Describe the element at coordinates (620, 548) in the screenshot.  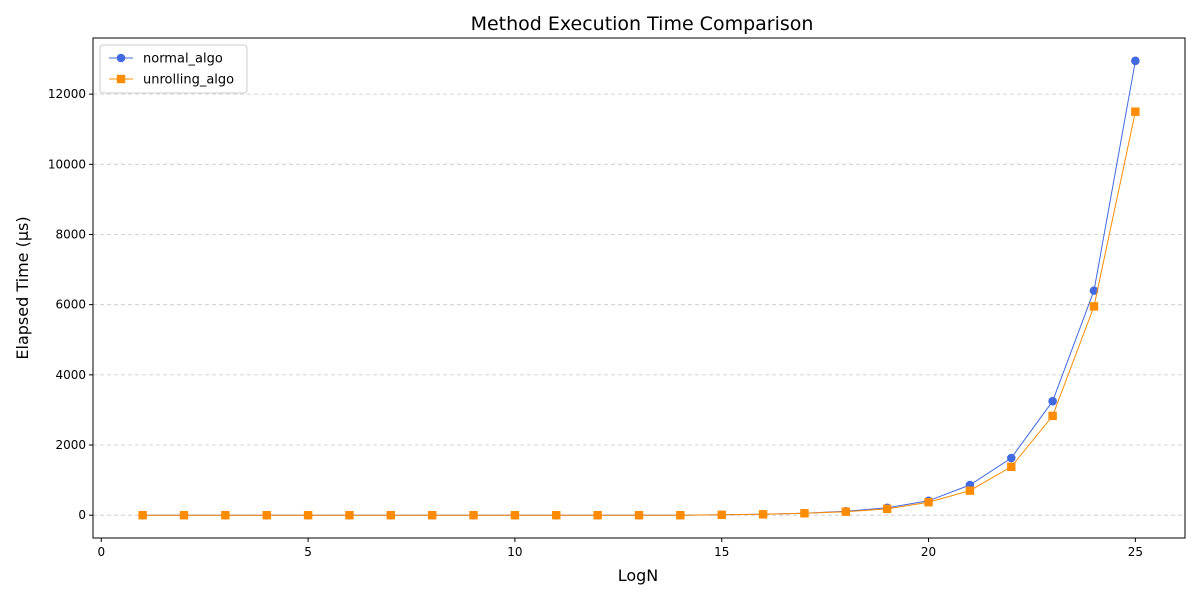
I see `x-axis: 0 5 10 15 20 25` at that location.